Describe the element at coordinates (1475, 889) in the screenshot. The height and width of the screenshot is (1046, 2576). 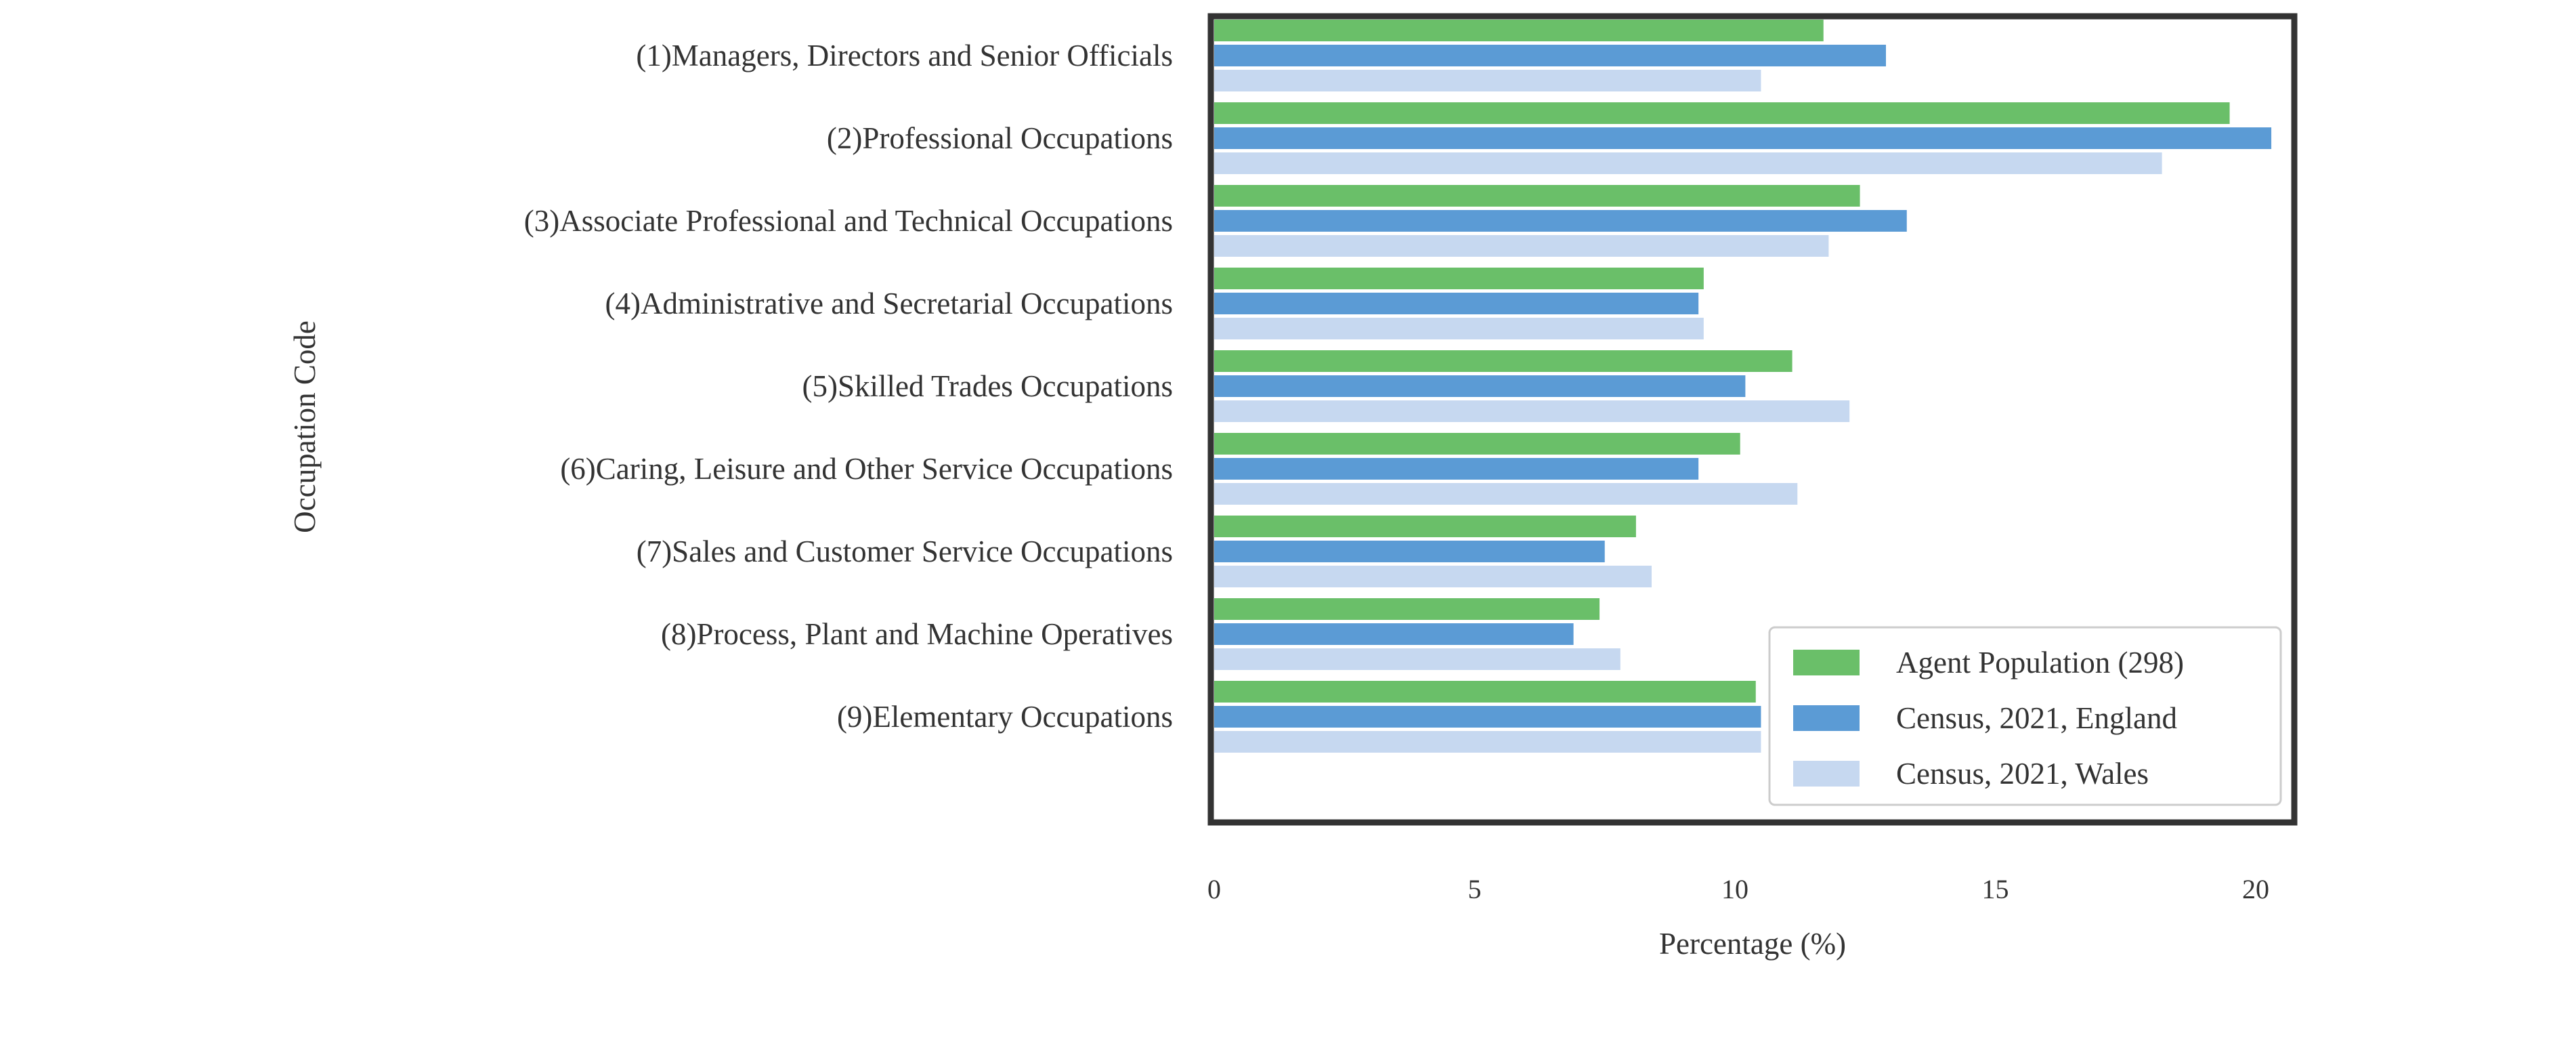
I see `x-tick-label-5: 5` at that location.